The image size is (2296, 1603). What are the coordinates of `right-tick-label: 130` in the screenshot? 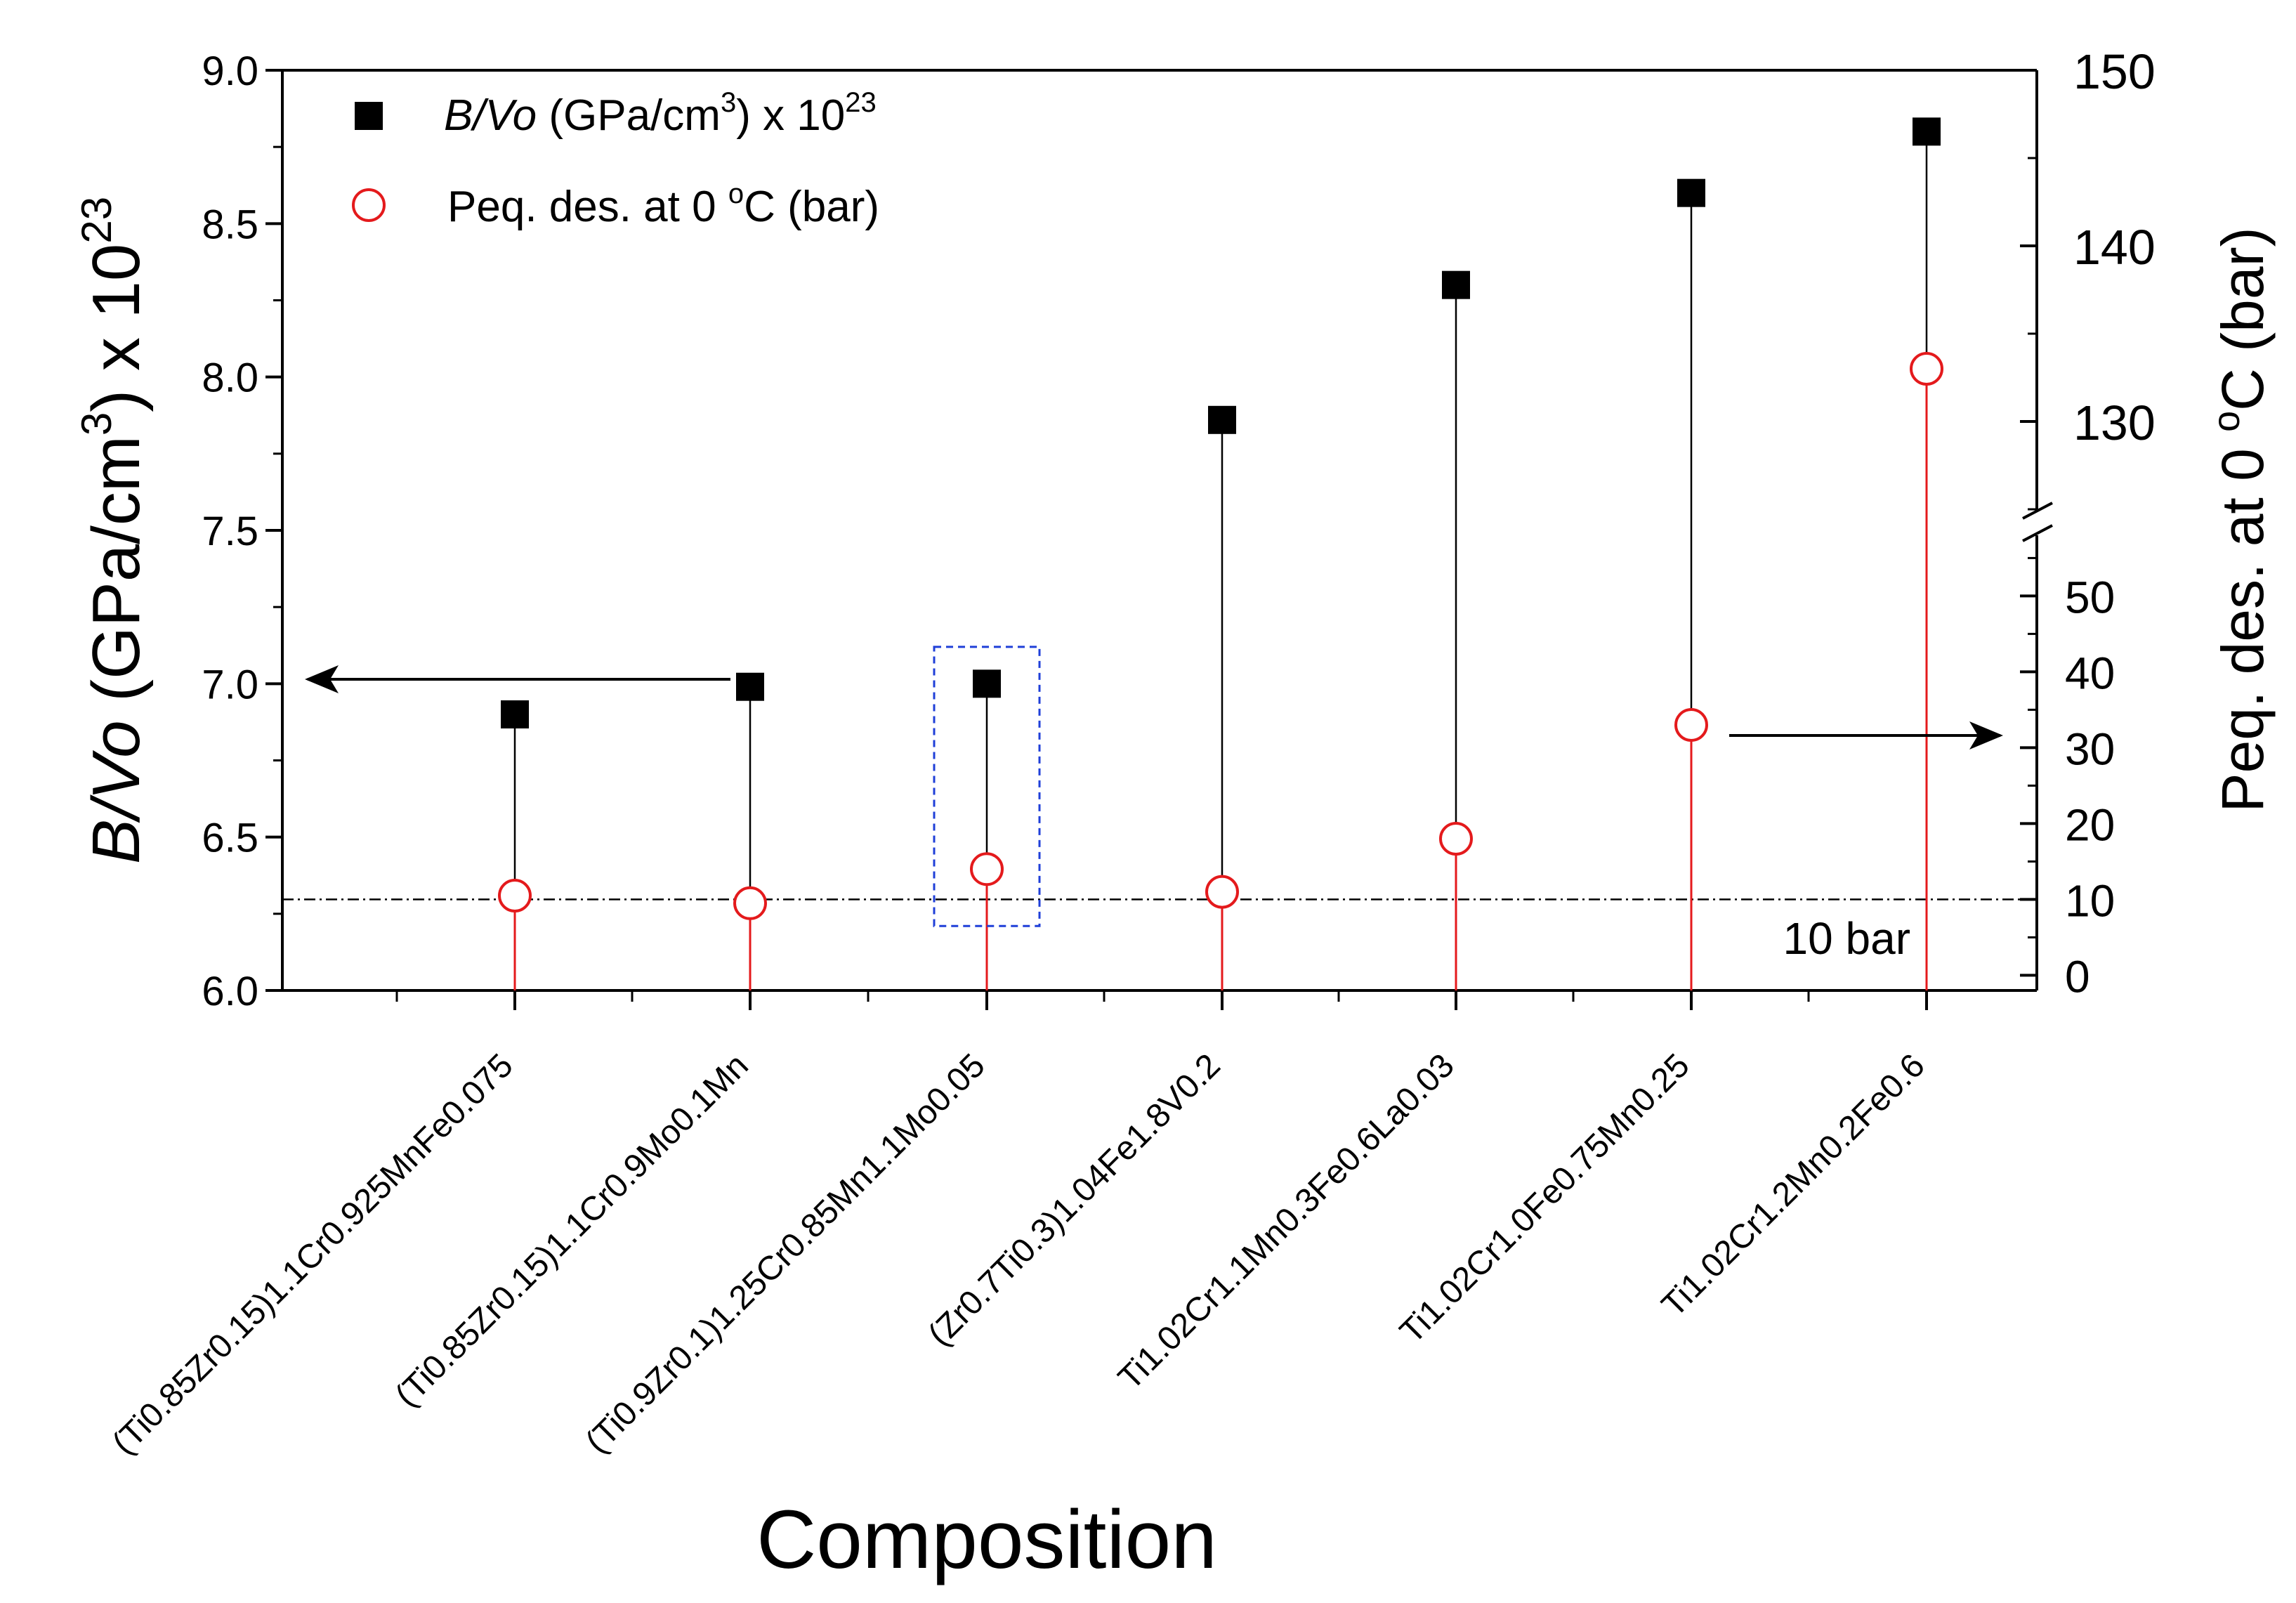 It's located at (2114, 422).